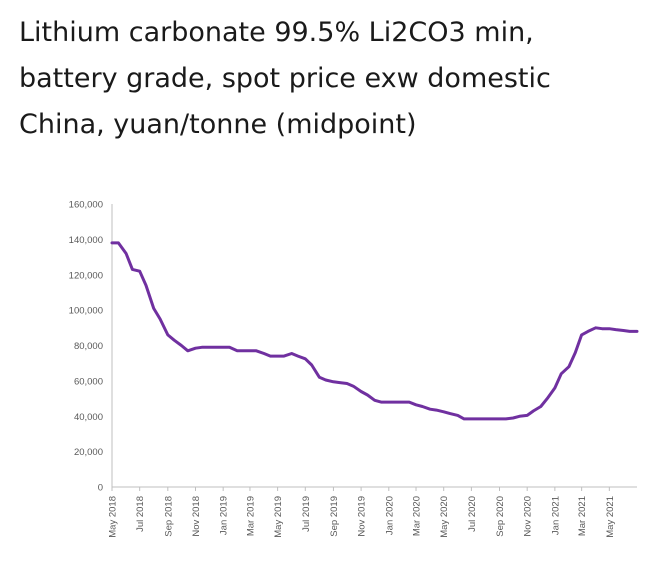 This screenshot has width=648, height=566. I want to click on x-tick-label: Jul 2020, so click(472, 514).